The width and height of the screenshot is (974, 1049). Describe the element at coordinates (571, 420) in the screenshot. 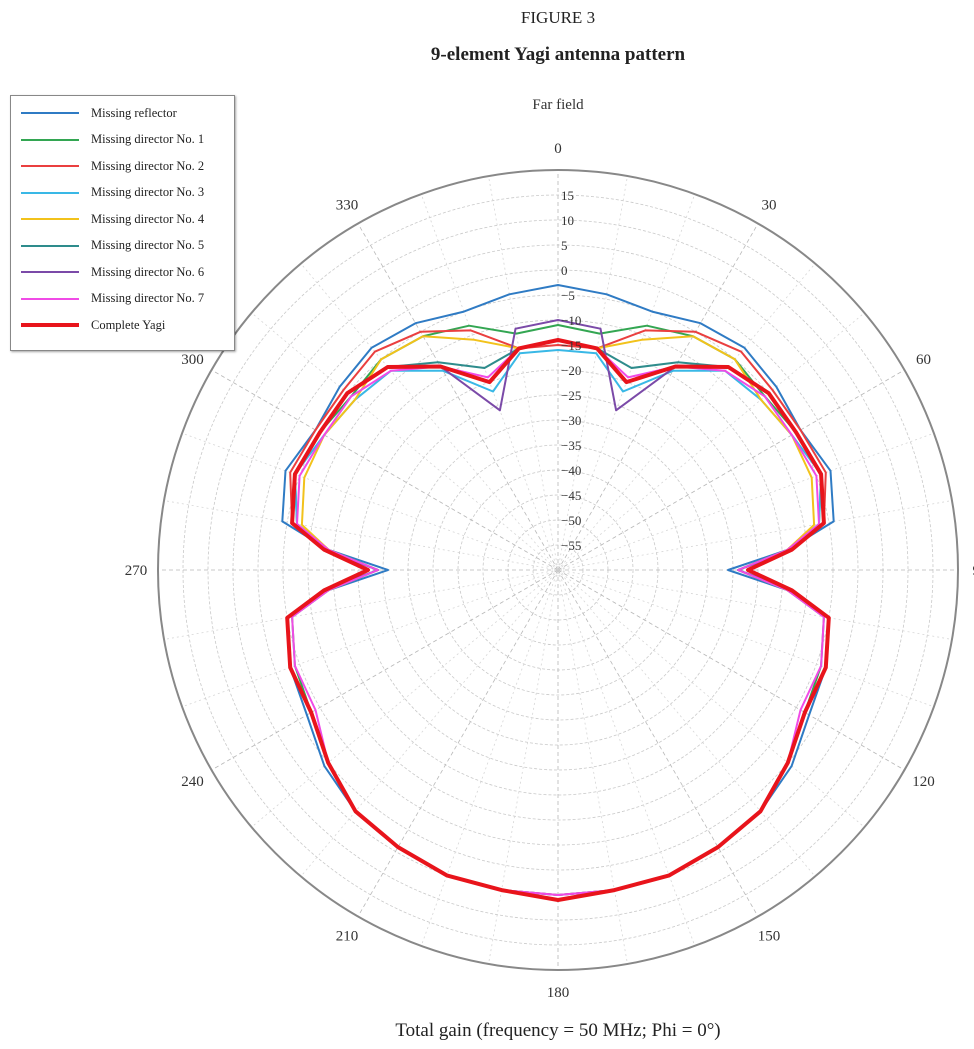

I see `radial-tick-label: −30` at that location.